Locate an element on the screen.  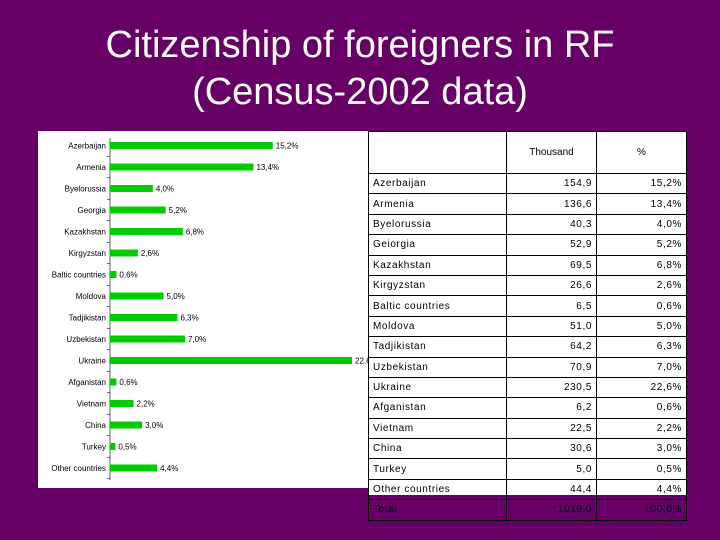
table-header-row: Thousand % is located at coordinates (527, 152).